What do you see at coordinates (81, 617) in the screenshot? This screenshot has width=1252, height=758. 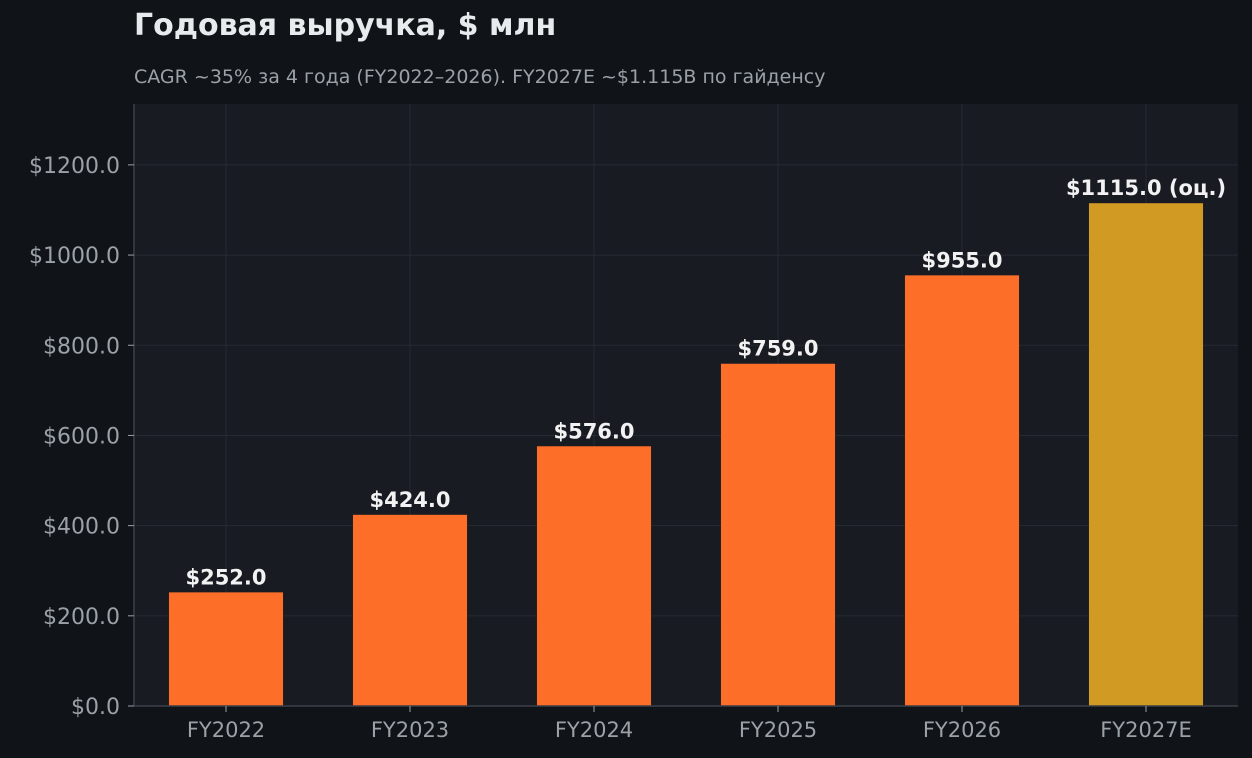 I see `y-tick-label: $200.0` at bounding box center [81, 617].